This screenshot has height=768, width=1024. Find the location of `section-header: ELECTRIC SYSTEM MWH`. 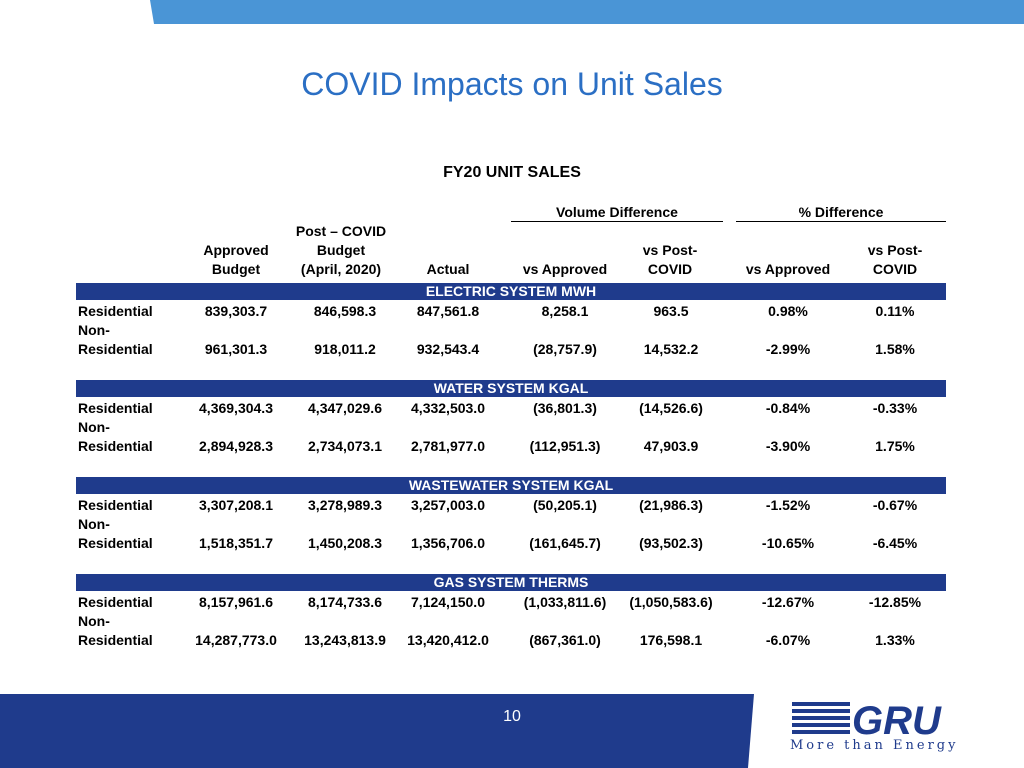

section-header: ELECTRIC SYSTEM MWH is located at coordinates (511, 291).